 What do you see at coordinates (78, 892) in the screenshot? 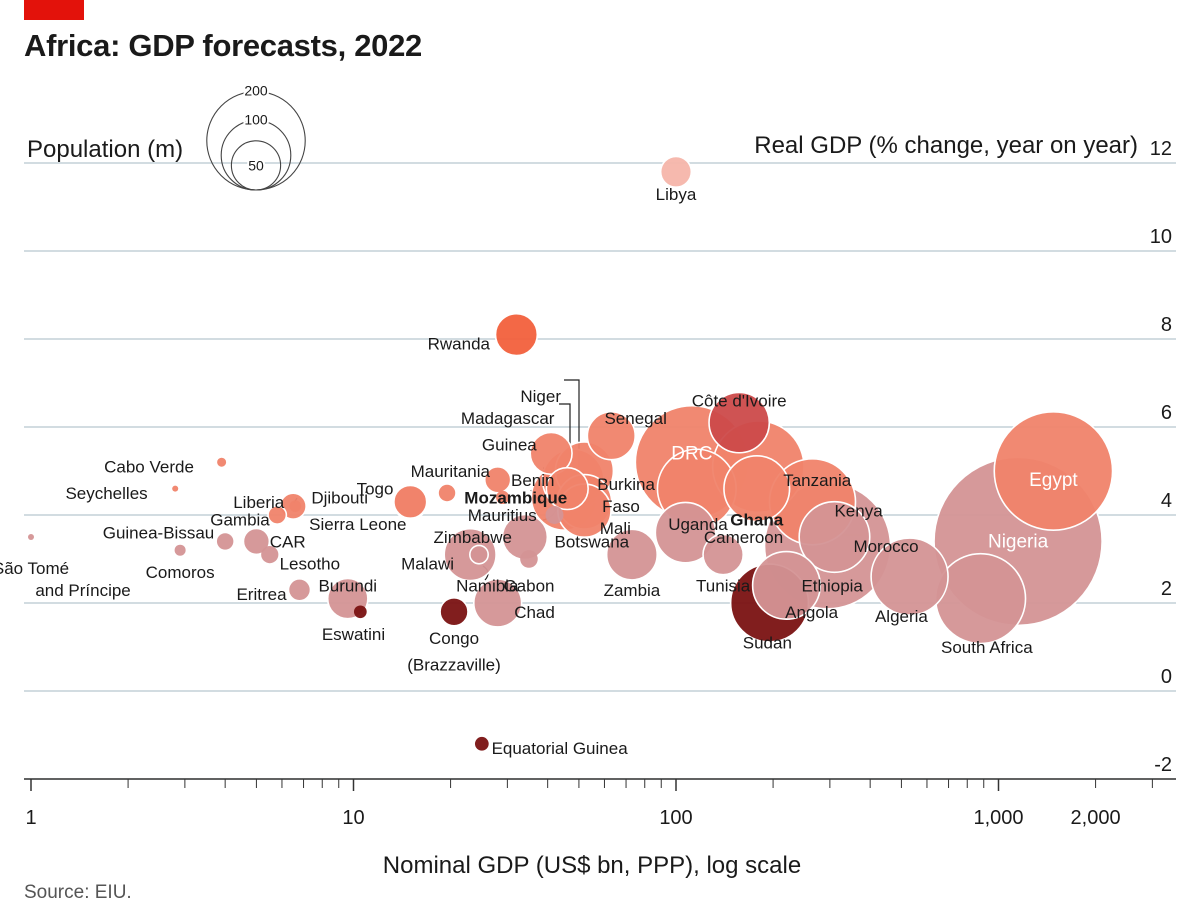
I see `source-note: Source: EIU.` at bounding box center [78, 892].